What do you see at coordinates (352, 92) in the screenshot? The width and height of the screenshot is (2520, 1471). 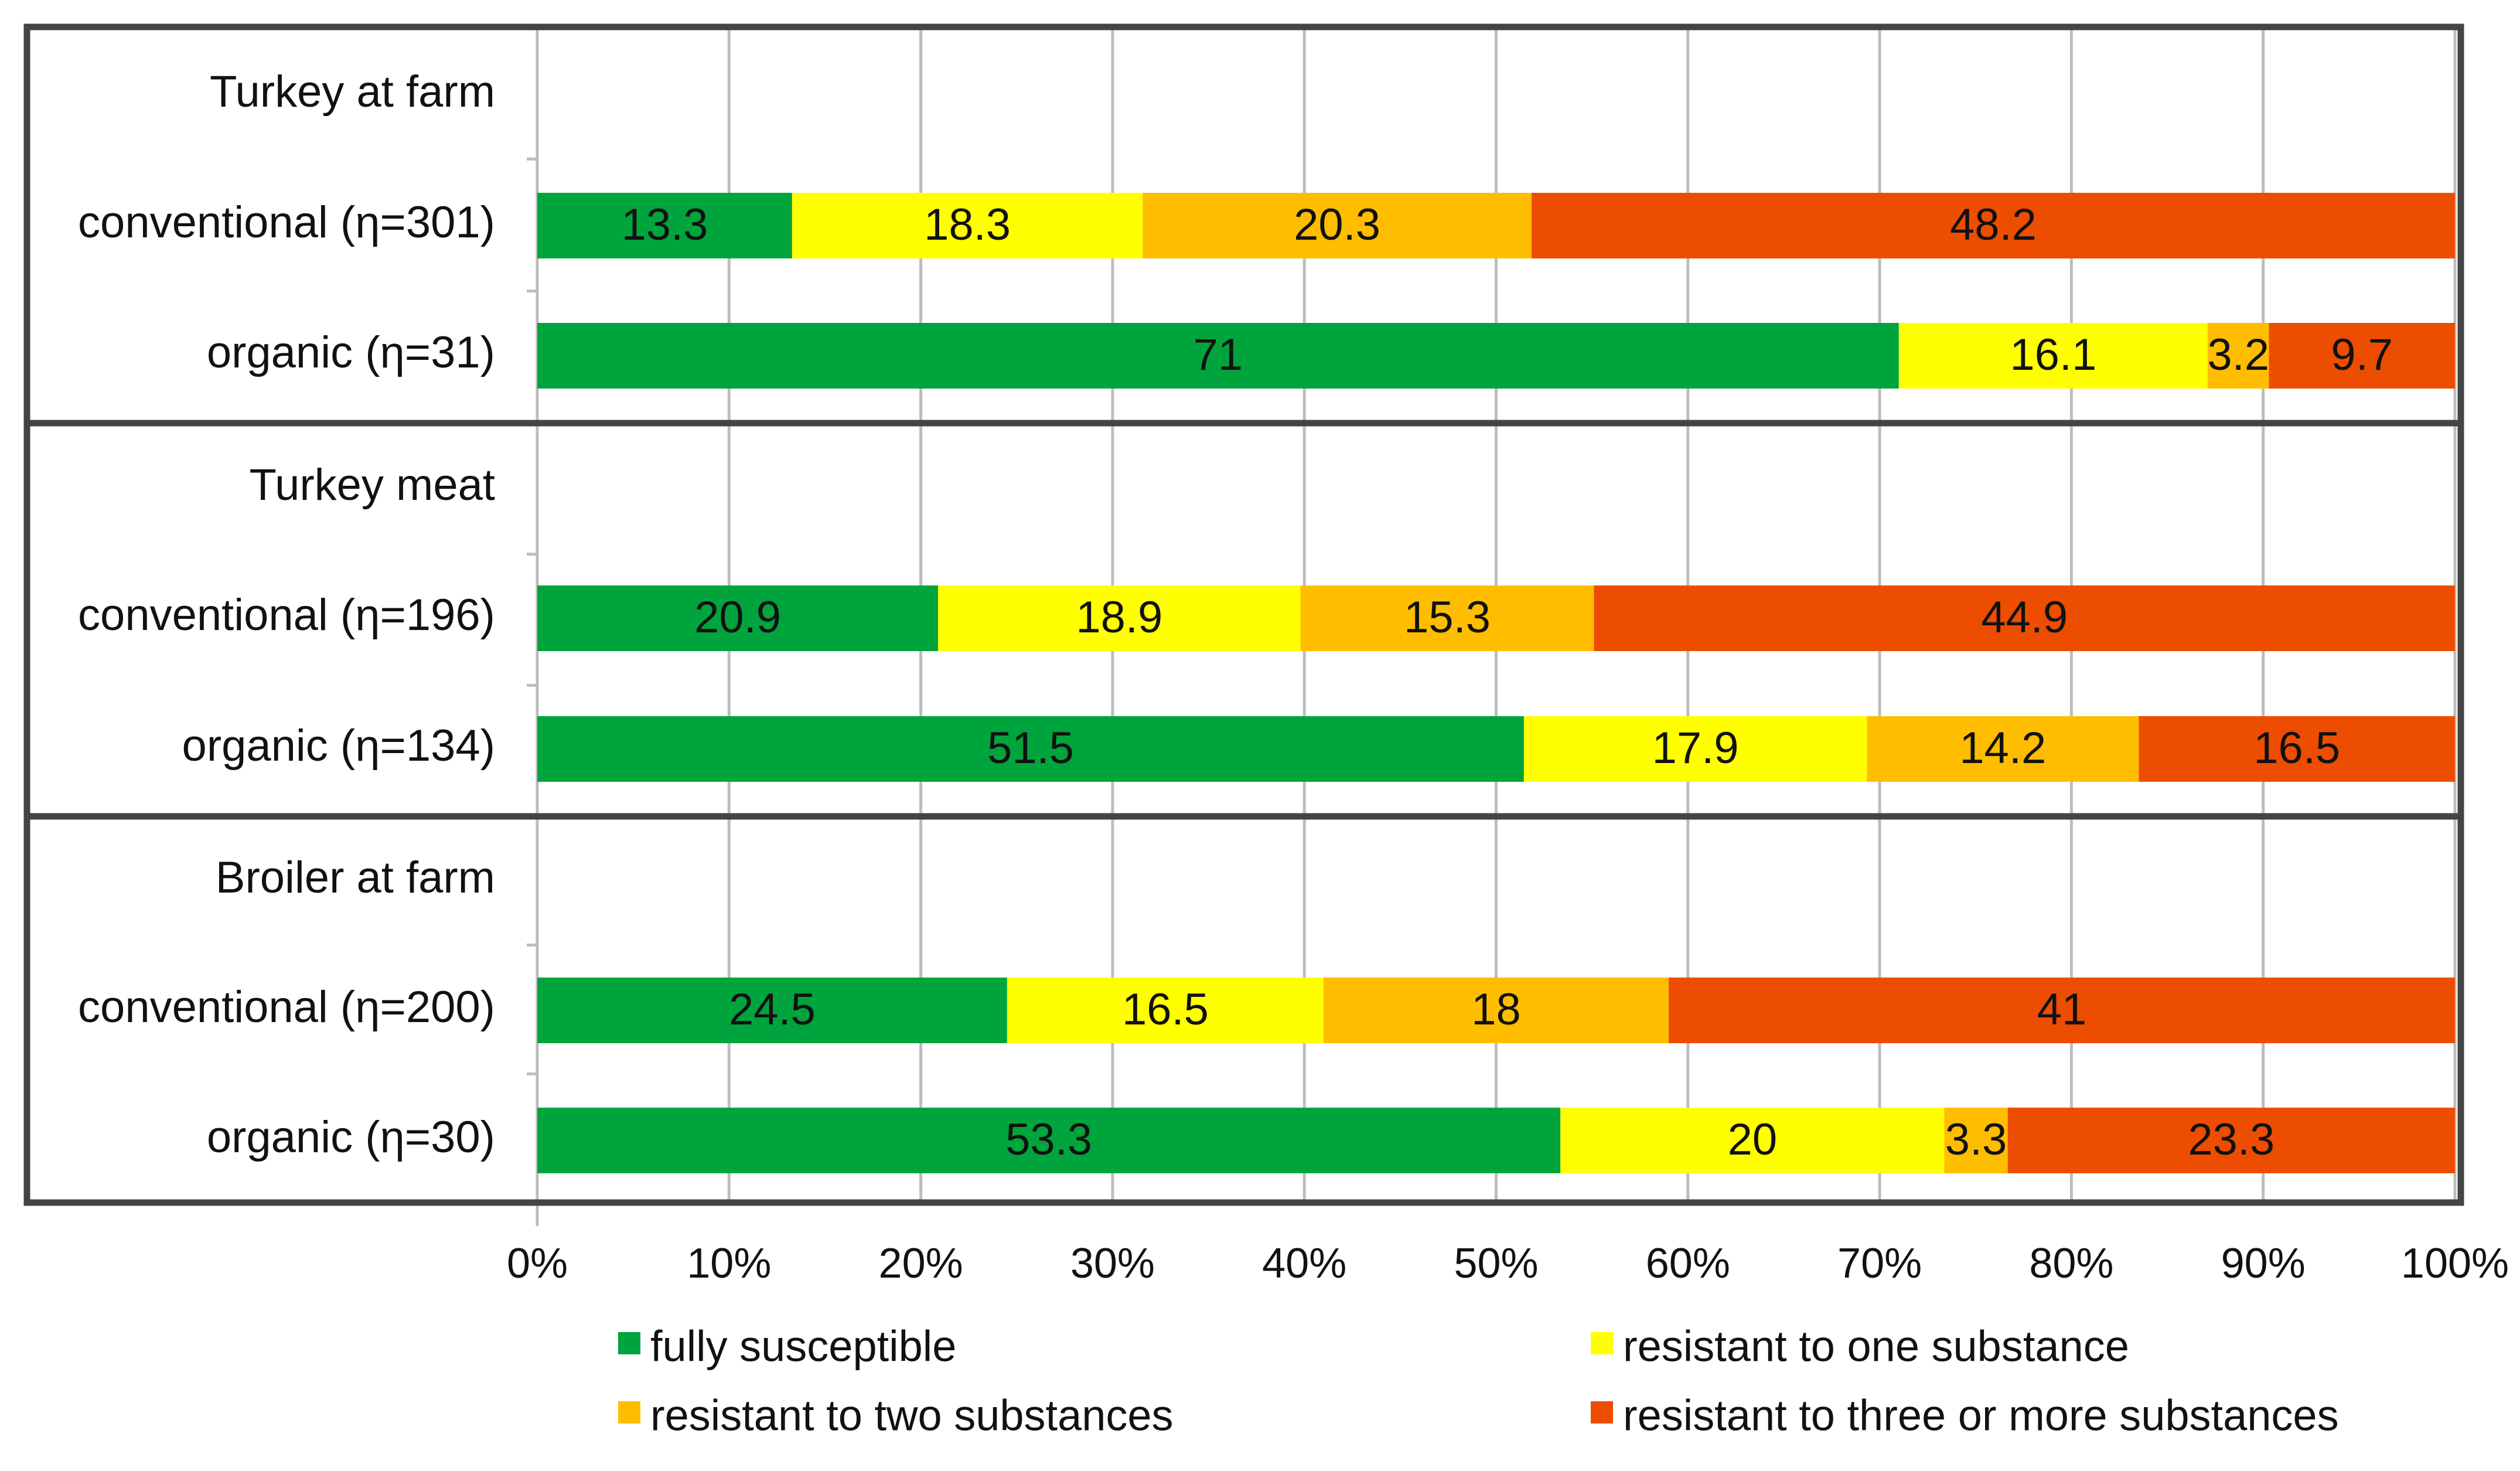 I see `group-title-turkey-at-farm: Turkey at farm` at bounding box center [352, 92].